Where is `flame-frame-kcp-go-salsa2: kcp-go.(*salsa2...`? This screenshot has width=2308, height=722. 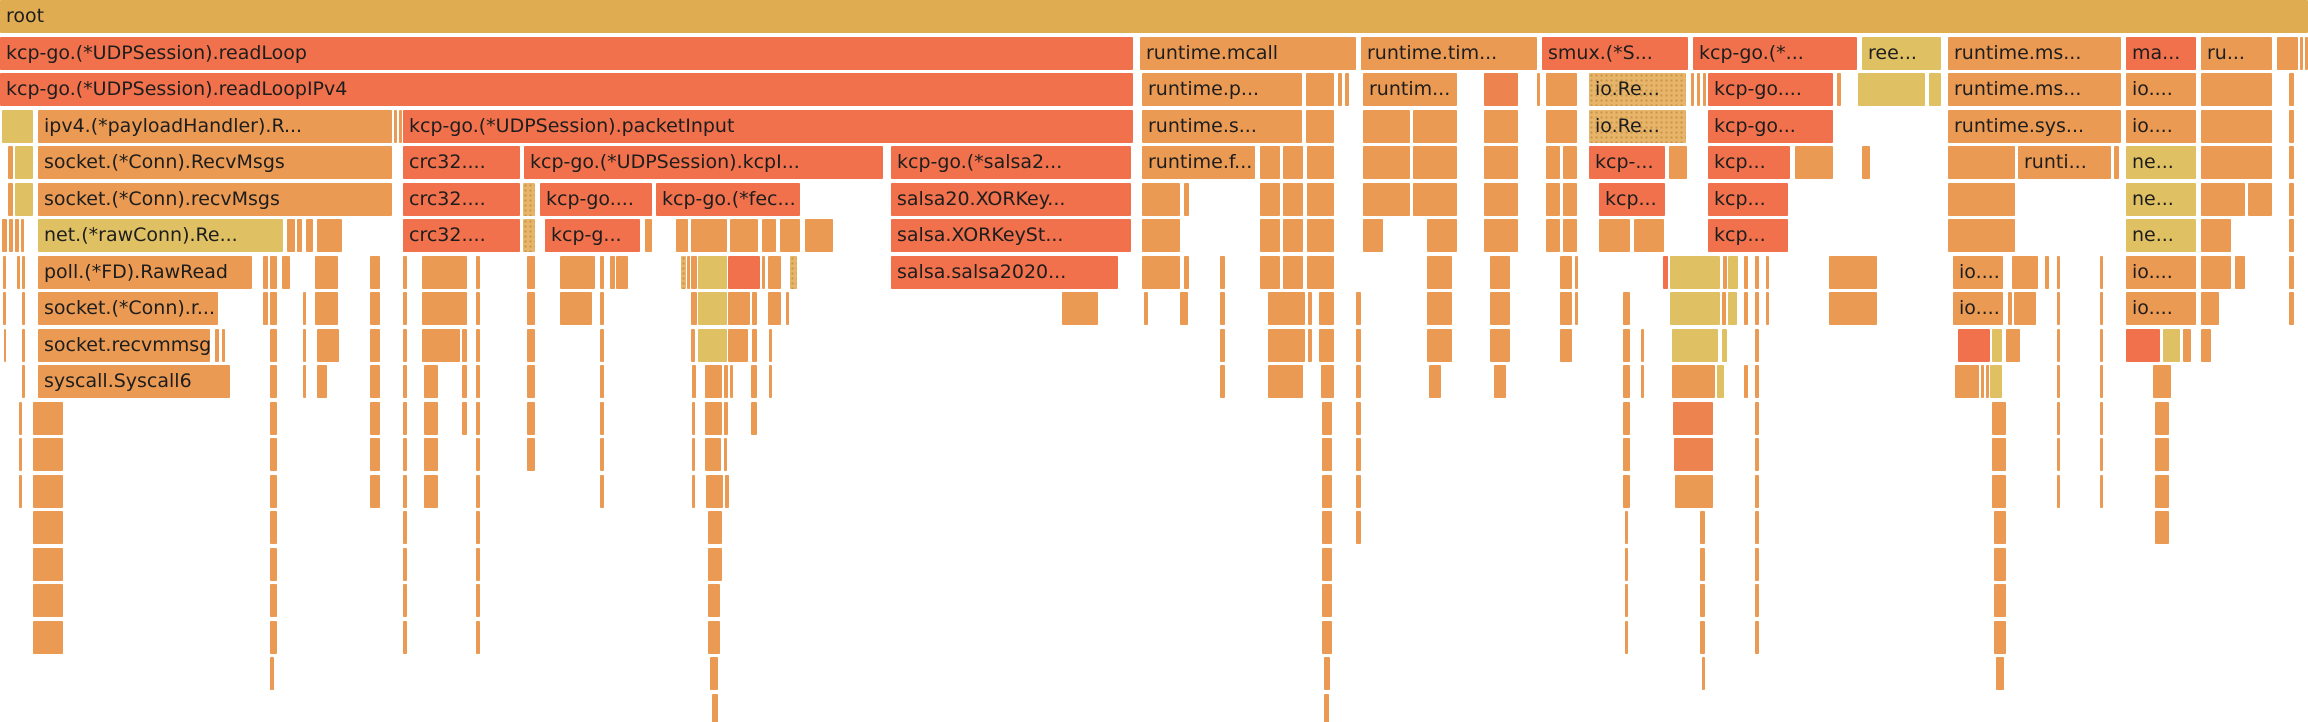
flame-frame-kcp-go-salsa2: kcp-go.(*salsa2... is located at coordinates (1011, 162).